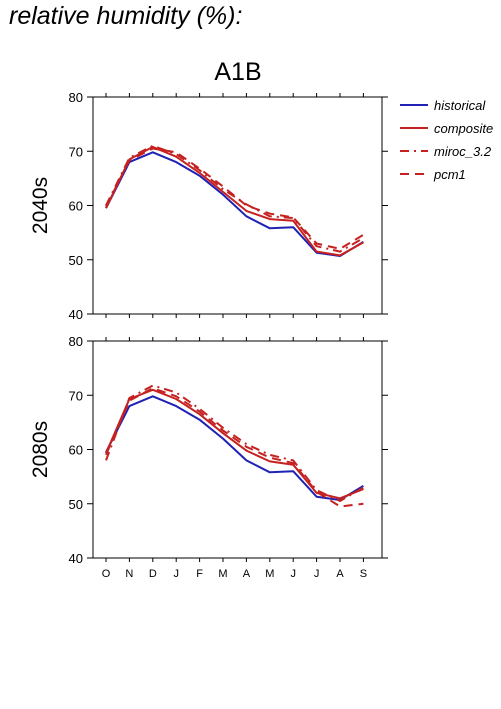 This screenshot has width=501, height=709. Describe the element at coordinates (463, 151) in the screenshot. I see `legend-label: miroc_3.2` at that location.